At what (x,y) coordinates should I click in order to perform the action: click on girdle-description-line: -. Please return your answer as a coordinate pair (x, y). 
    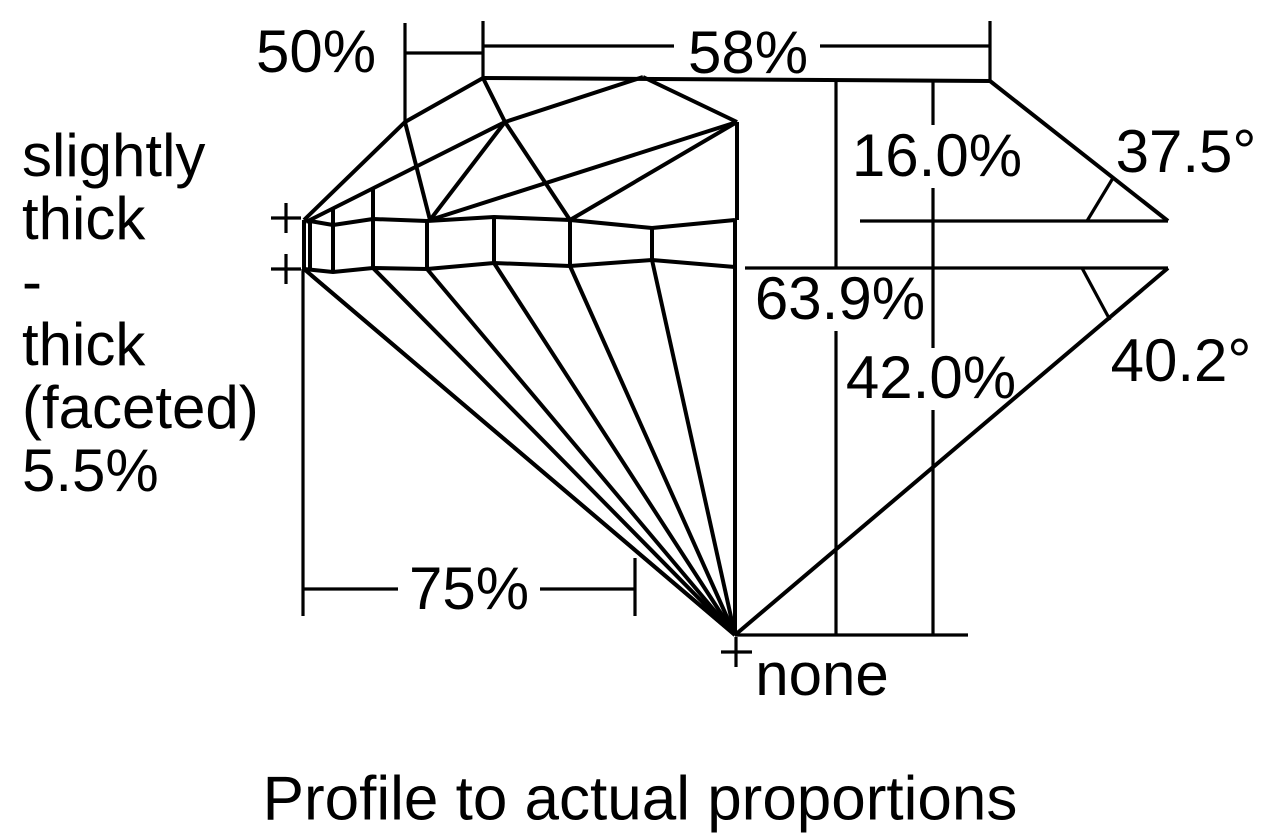
    Looking at the image, I should click on (32, 281).